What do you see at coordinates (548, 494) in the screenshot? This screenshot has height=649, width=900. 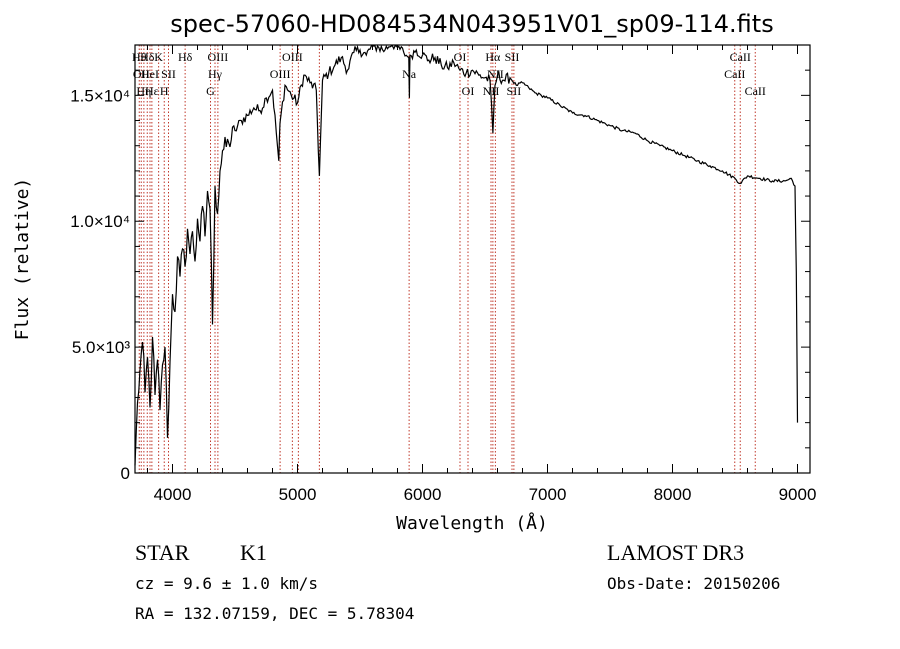 I see `x-tick-label: 7000` at bounding box center [548, 494].